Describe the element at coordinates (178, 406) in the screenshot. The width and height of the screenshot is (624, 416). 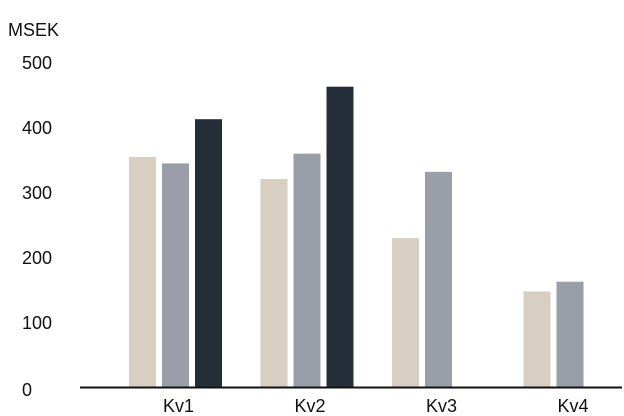
I see `x-tick-label: Kv1` at that location.